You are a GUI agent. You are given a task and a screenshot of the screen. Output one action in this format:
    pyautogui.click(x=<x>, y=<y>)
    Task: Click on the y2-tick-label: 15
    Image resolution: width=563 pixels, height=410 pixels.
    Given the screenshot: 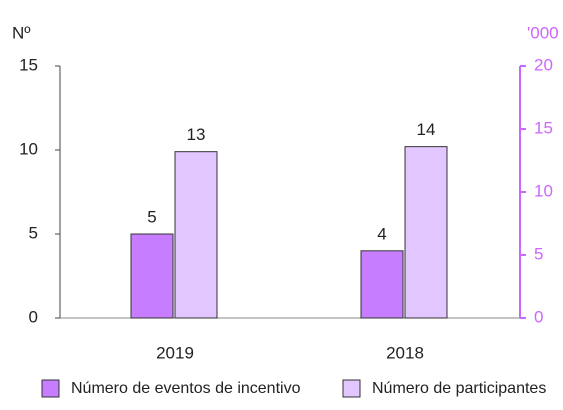 What is the action you would take?
    pyautogui.click(x=543, y=127)
    